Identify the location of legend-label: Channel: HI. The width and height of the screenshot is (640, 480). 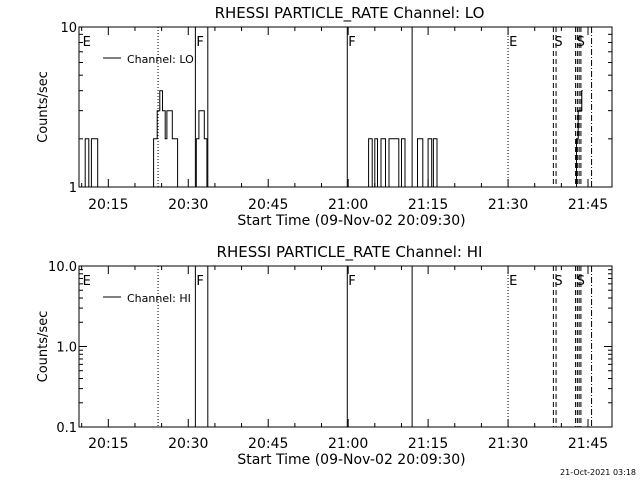
(159, 298).